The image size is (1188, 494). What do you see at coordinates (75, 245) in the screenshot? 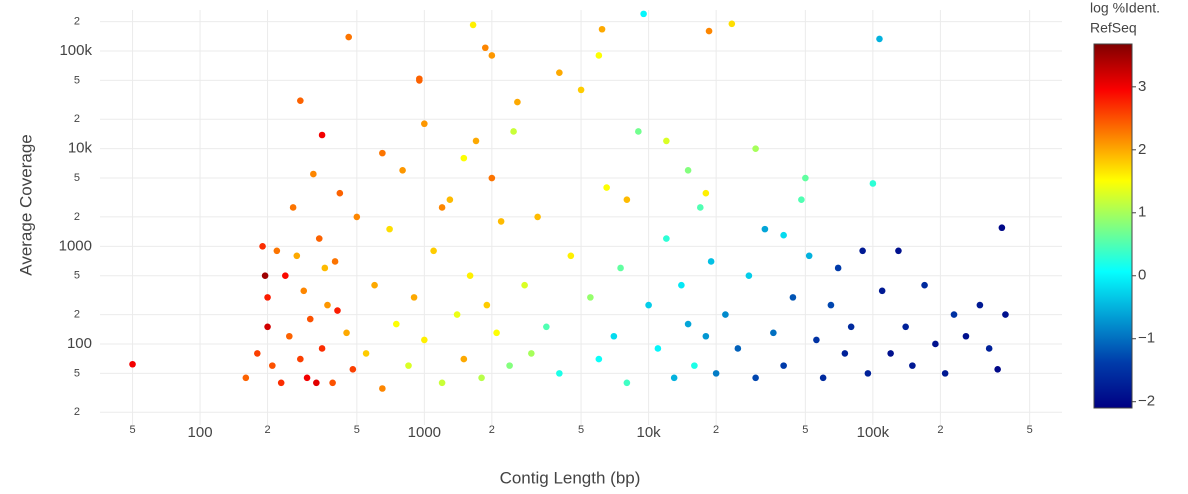
I see `y-tick-label: 1000` at bounding box center [75, 245].